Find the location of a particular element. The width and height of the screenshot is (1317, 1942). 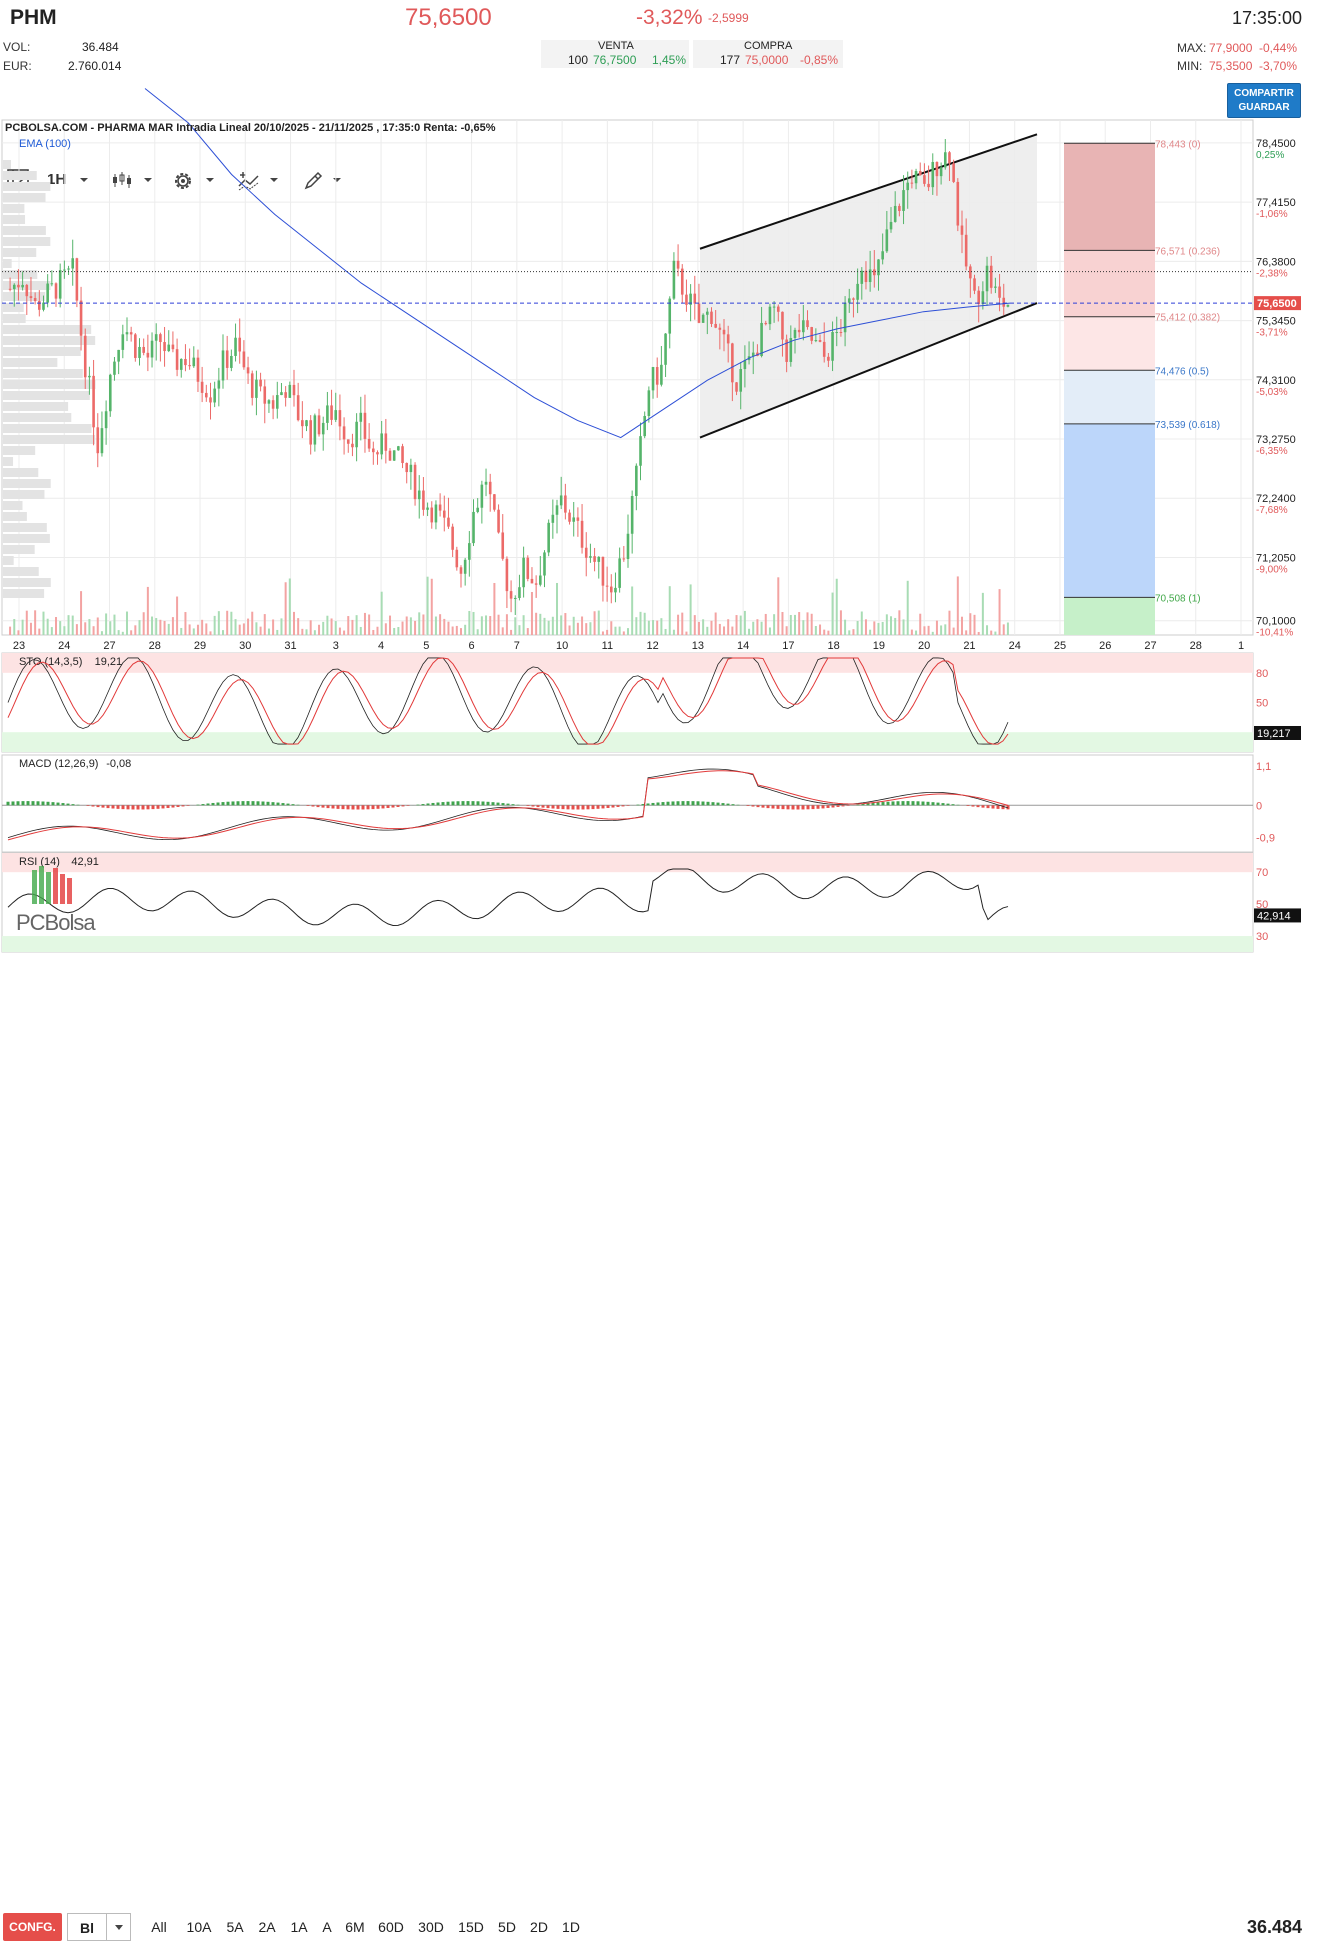

period-button-6m: 6M is located at coordinates (355, 1927).